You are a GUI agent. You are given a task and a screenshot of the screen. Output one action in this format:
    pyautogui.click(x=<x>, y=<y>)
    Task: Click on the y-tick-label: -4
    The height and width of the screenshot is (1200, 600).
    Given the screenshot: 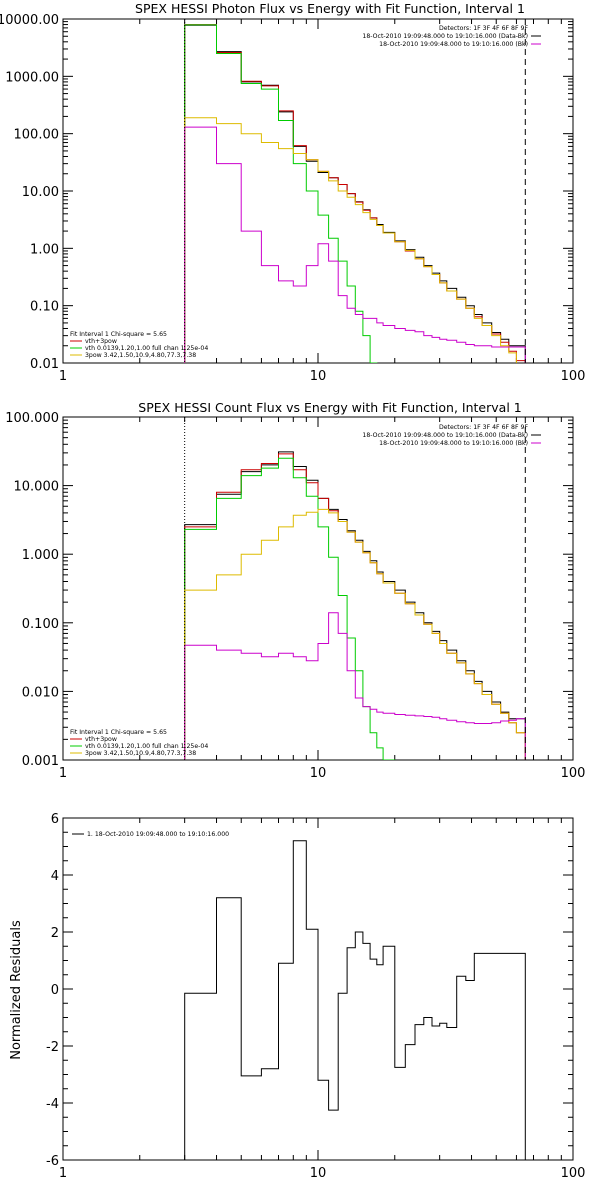 What is the action you would take?
    pyautogui.click(x=52, y=1104)
    